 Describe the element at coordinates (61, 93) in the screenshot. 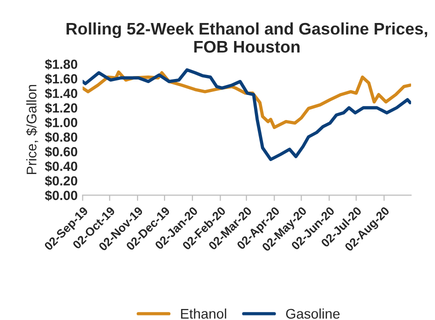

I see `y-tick-label: $1.40` at that location.